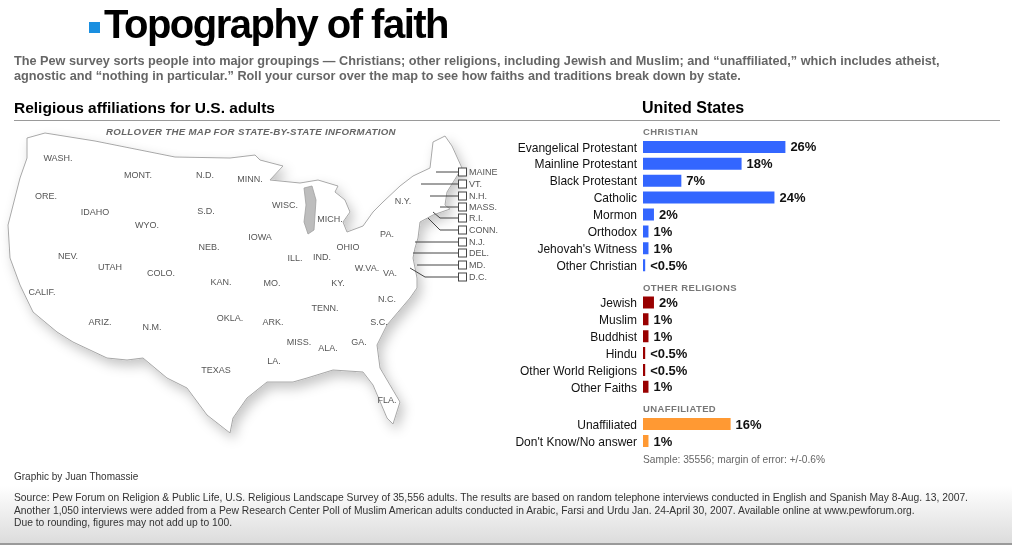  I want to click on data-label: 7%, so click(696, 181).